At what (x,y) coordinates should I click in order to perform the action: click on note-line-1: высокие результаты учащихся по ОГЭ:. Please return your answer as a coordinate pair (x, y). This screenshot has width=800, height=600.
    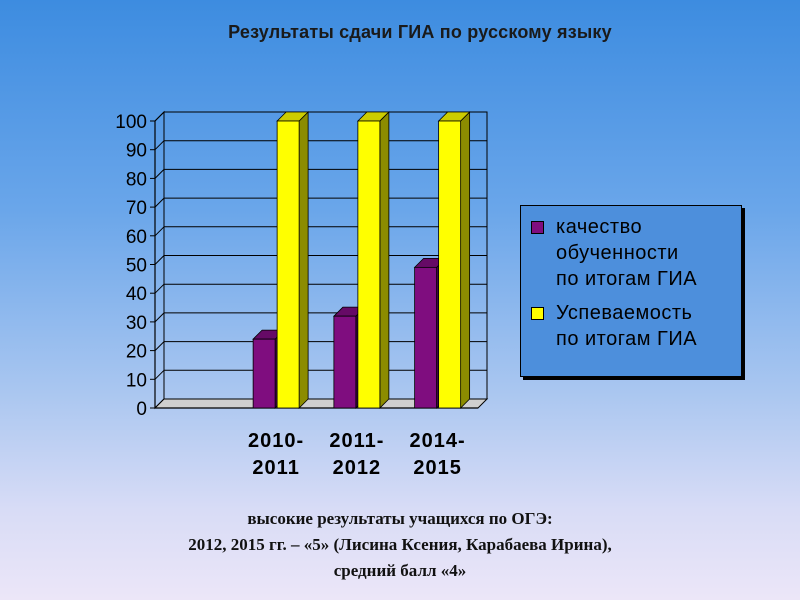
    Looking at the image, I should click on (400, 518).